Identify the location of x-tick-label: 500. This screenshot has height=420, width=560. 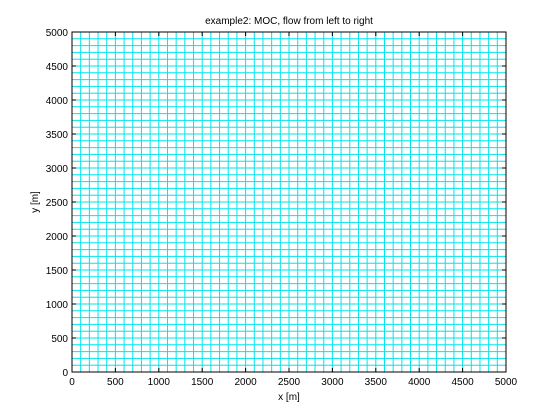
(115, 382).